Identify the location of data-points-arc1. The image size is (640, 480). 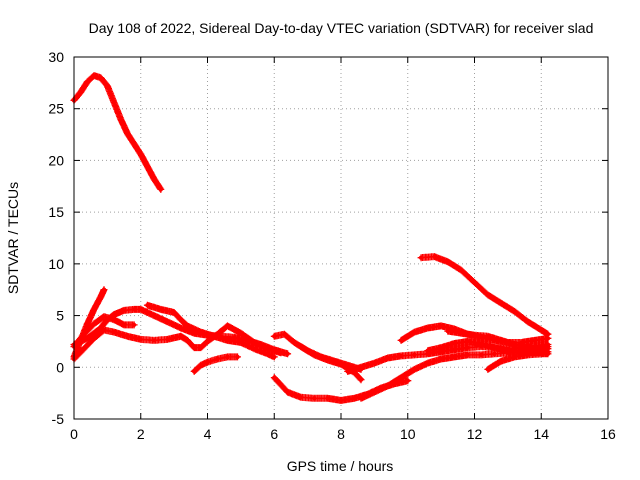
(117, 132).